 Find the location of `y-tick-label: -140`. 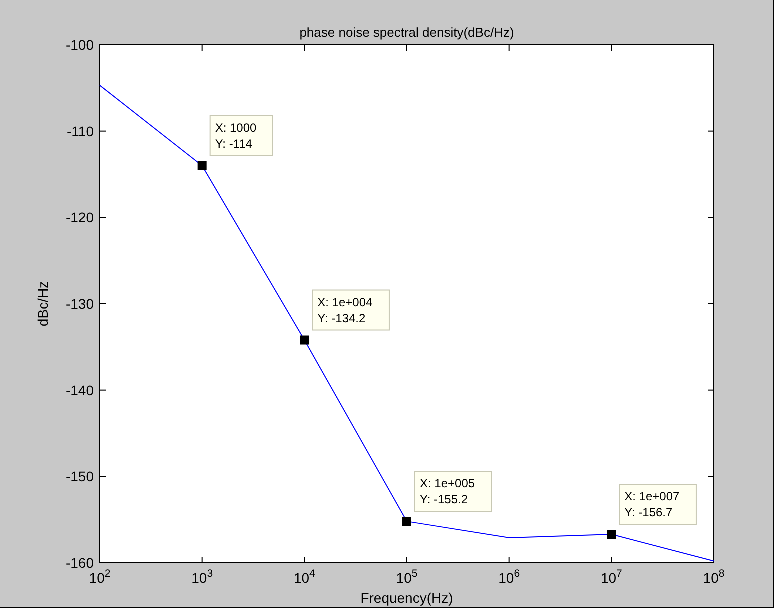

y-tick-label: -140 is located at coordinates (80, 390).